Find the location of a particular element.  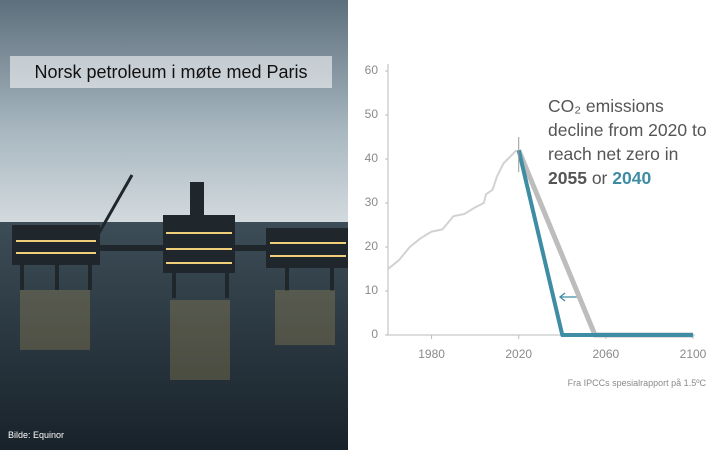

annotation-joiner: or is located at coordinates (599, 178).